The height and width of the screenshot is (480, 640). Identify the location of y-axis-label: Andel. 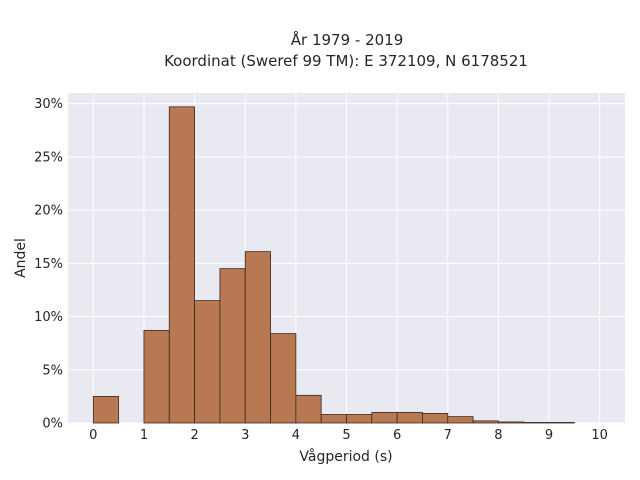
(21, 258).